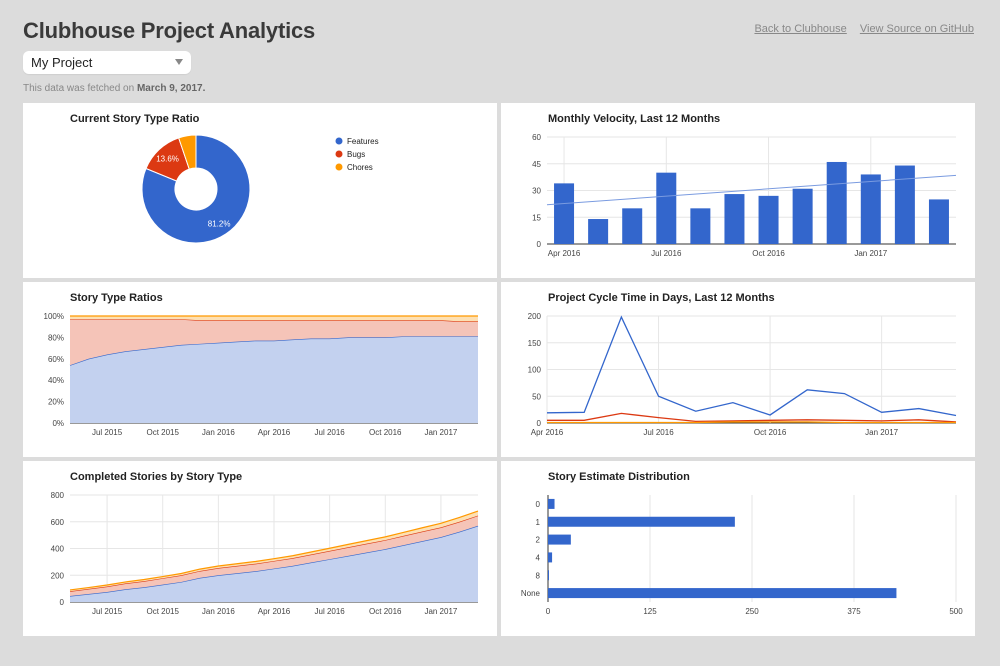 This screenshot has height=666, width=1000. I want to click on y-tick-label: 40%, so click(56, 380).